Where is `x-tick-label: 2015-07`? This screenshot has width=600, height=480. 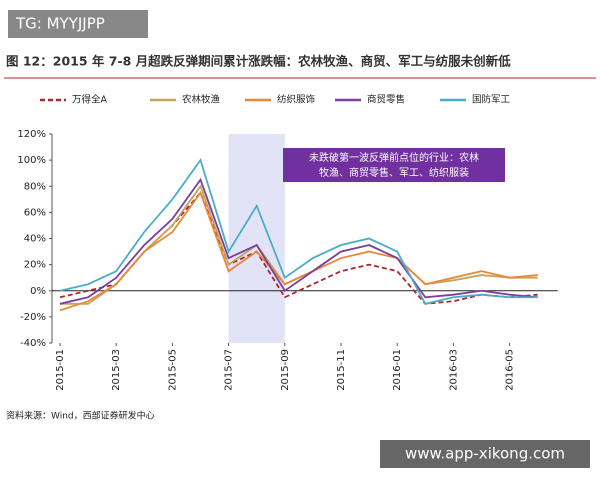
x-tick-label: 2015-07 is located at coordinates (229, 370).